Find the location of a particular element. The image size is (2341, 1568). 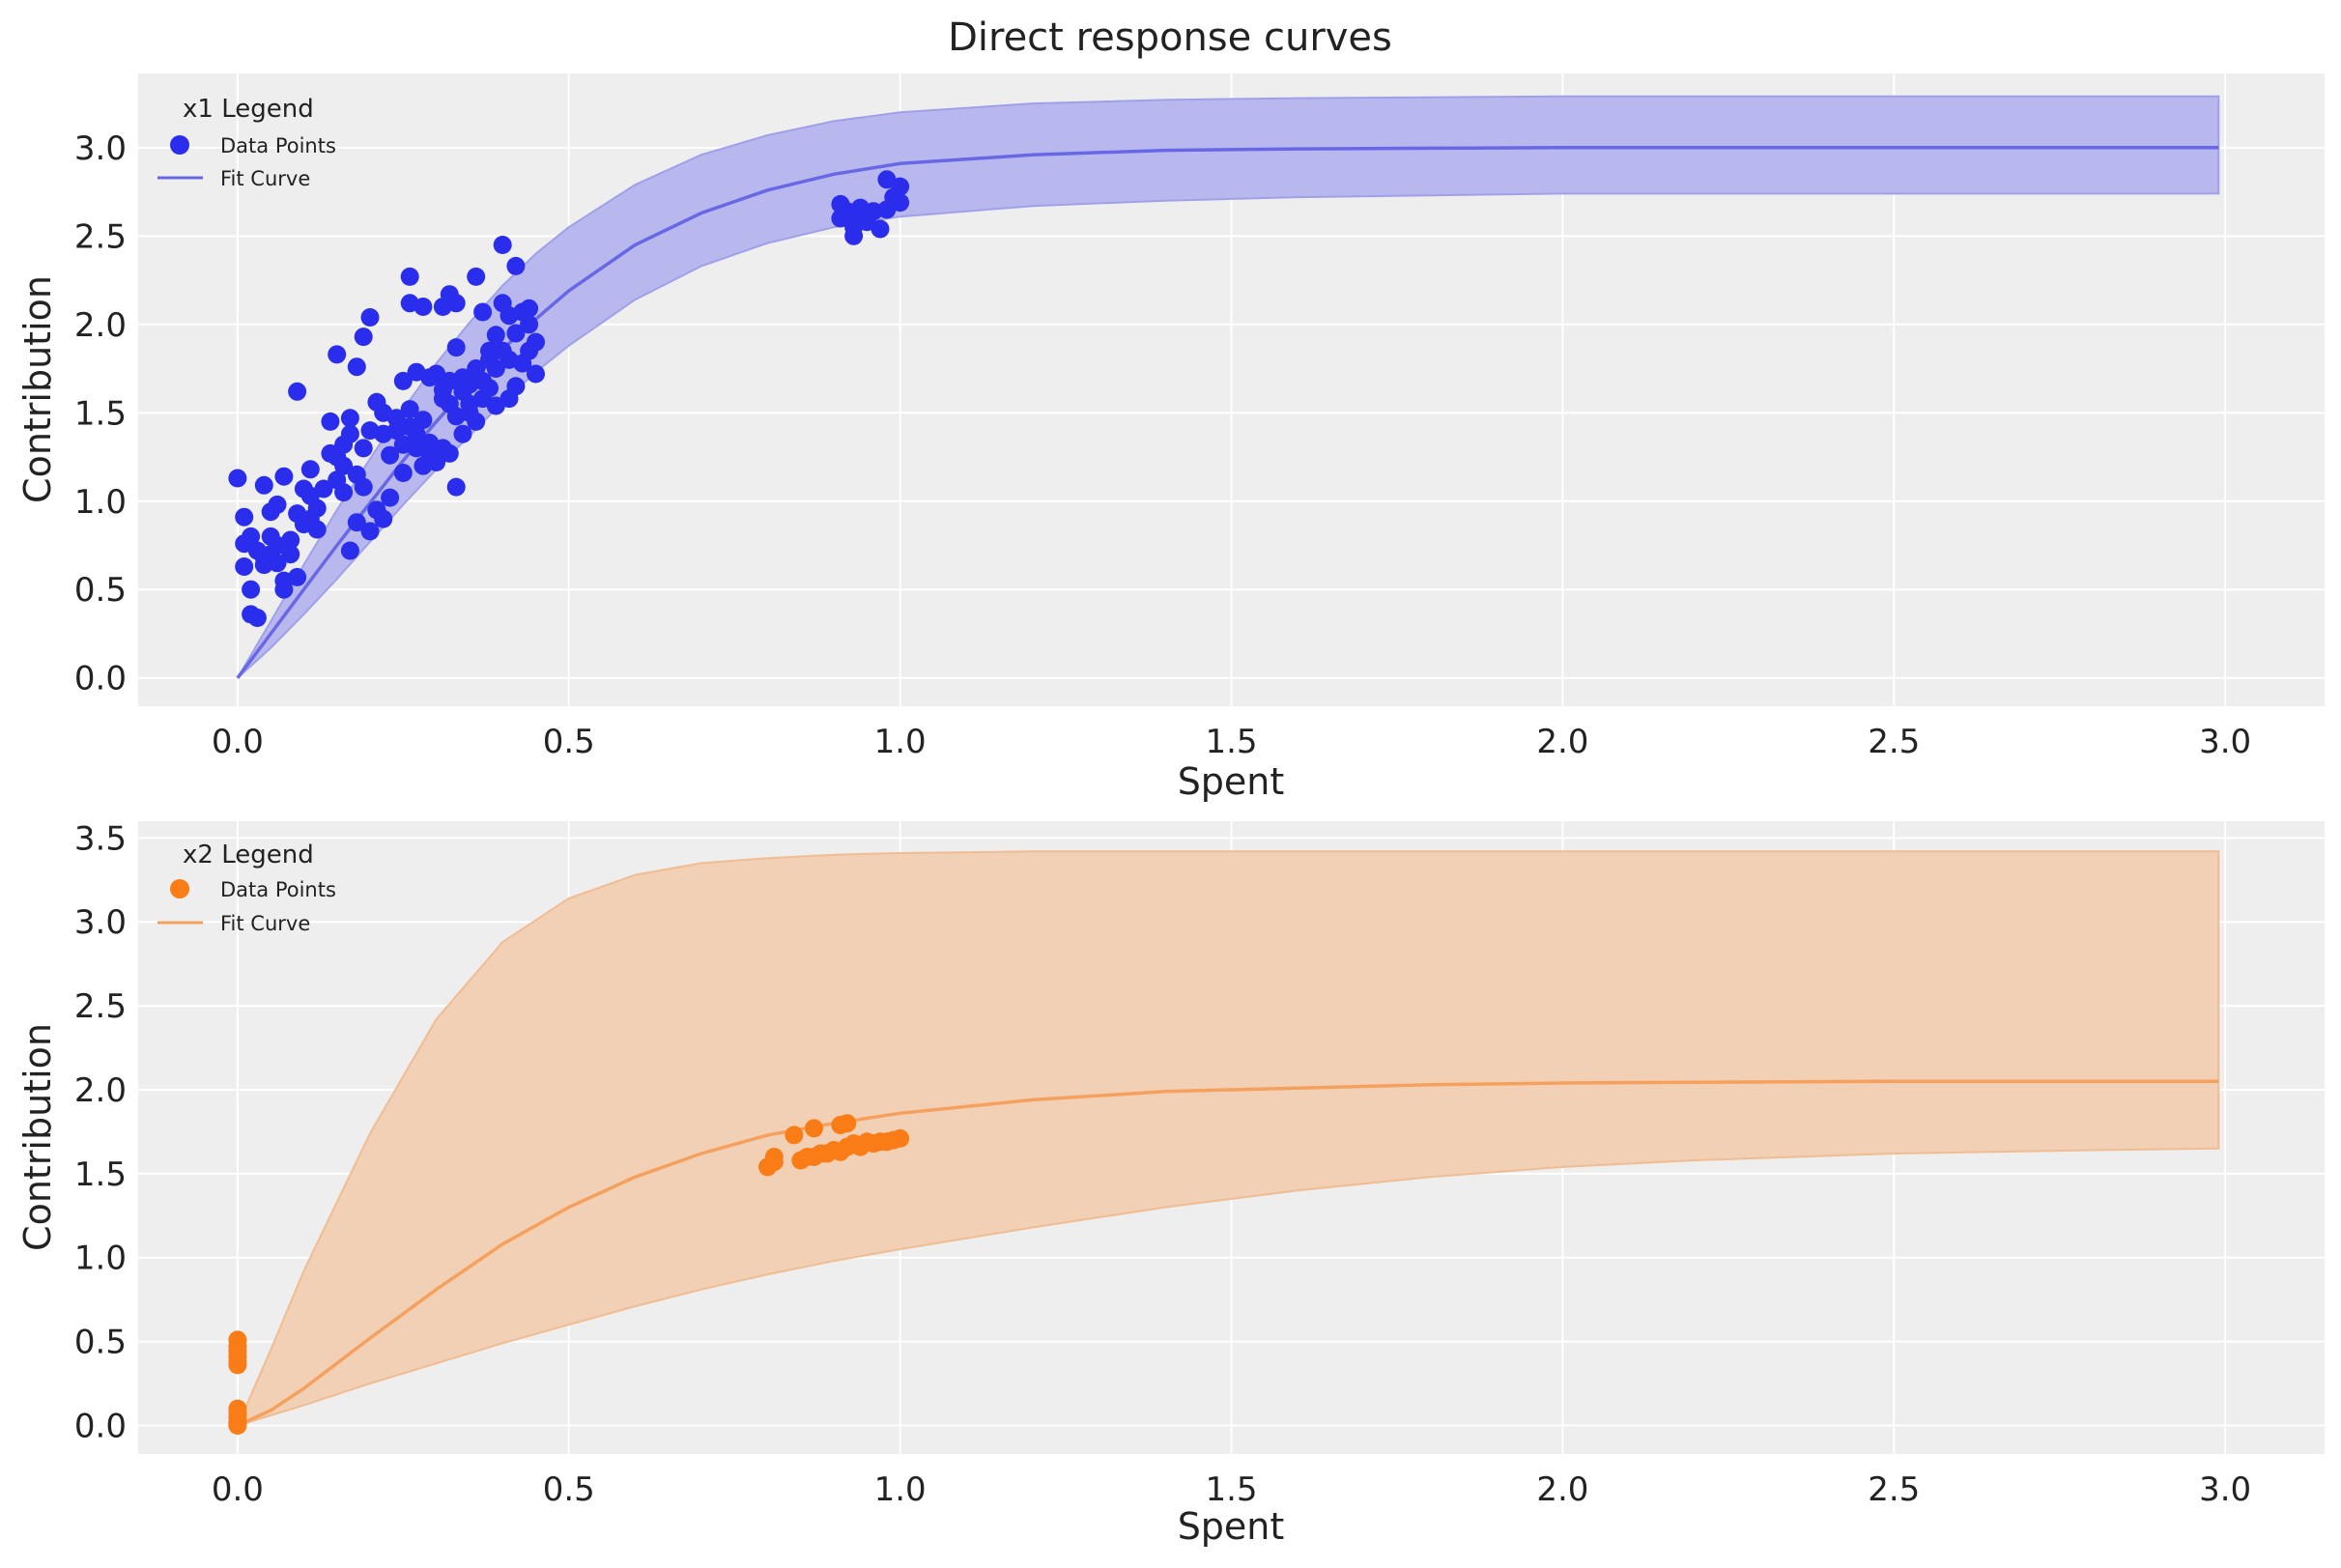

legend-title-x2: x2 Legend is located at coordinates (248, 855).